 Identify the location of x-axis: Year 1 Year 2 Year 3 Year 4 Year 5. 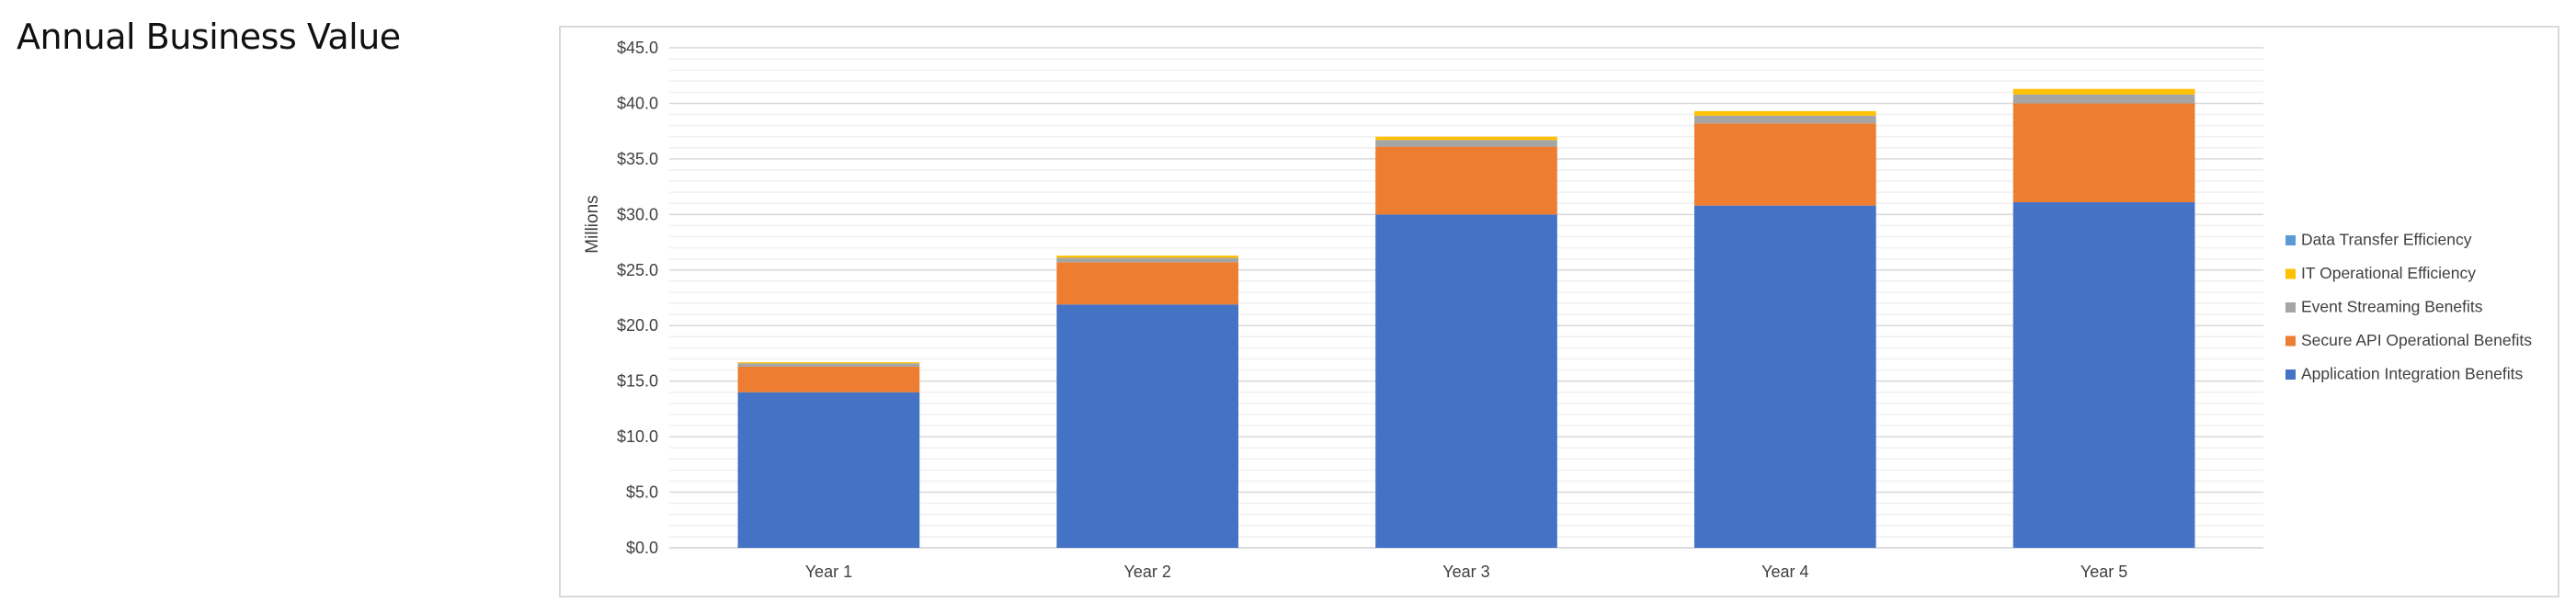
(1466, 572).